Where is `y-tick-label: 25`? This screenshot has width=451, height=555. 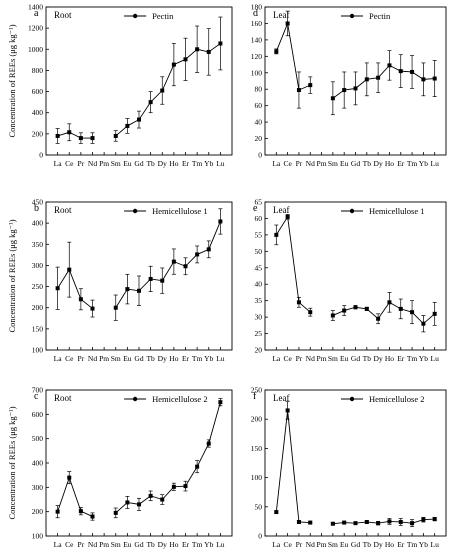 y-tick-label: 25 is located at coordinates (259, 333).